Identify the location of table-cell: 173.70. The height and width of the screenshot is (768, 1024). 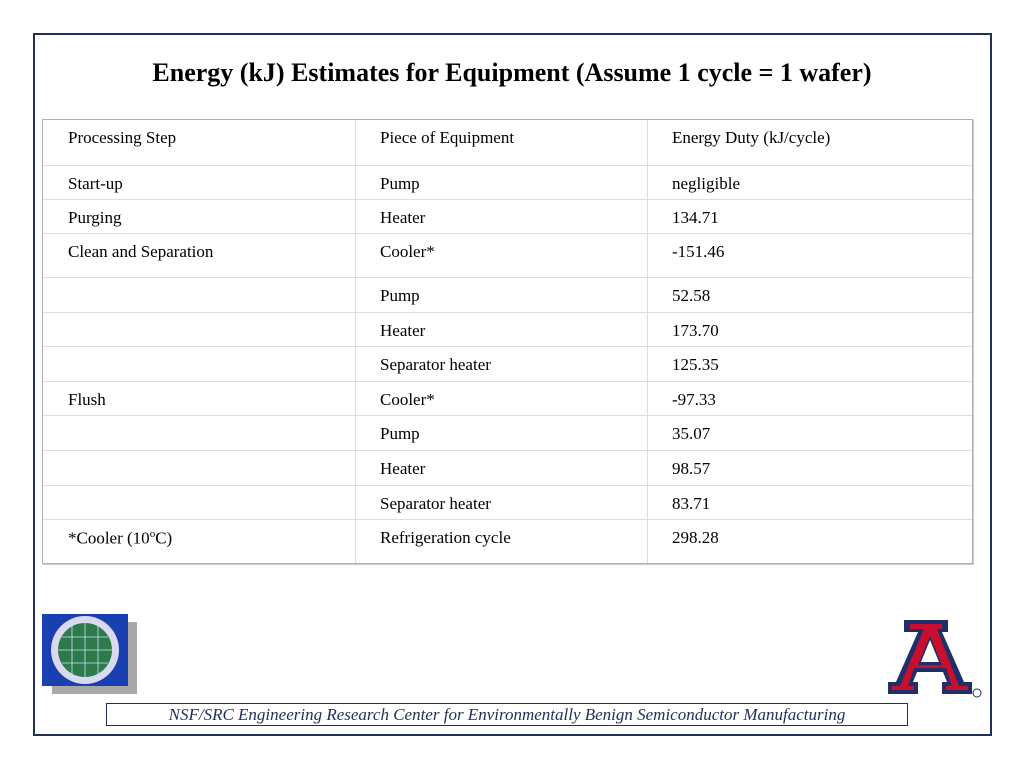
(695, 330).